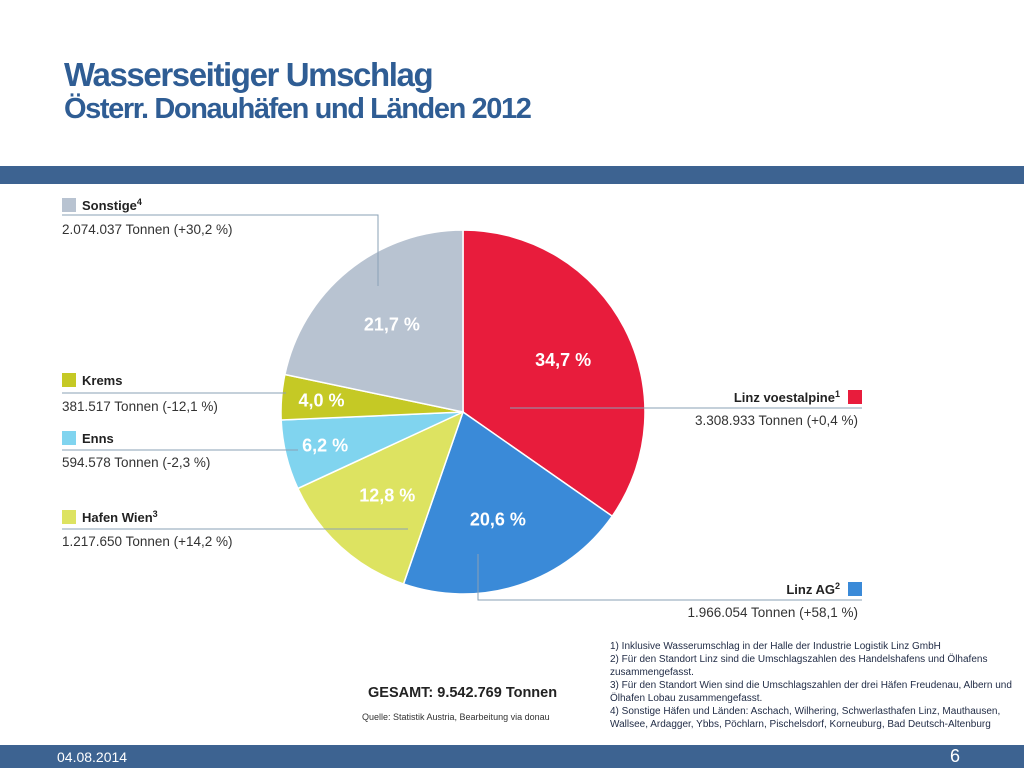 The width and height of the screenshot is (1024, 768). What do you see at coordinates (787, 397) in the screenshot?
I see `legend-name-0: Linz voestalpine1` at bounding box center [787, 397].